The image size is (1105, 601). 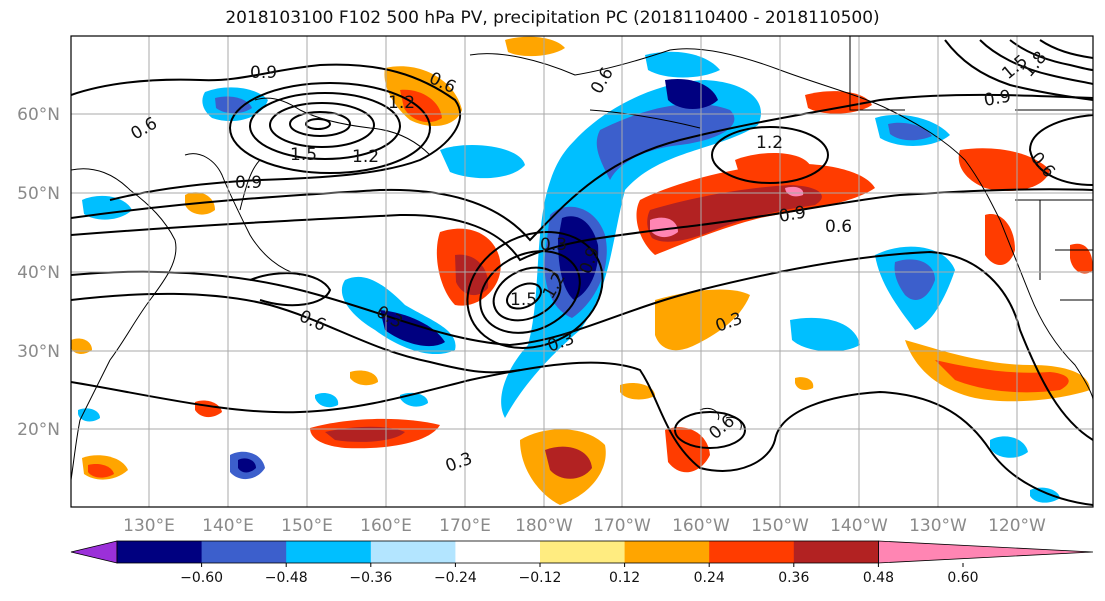 I want to click on lon-label: 180°W, so click(x=544, y=526).